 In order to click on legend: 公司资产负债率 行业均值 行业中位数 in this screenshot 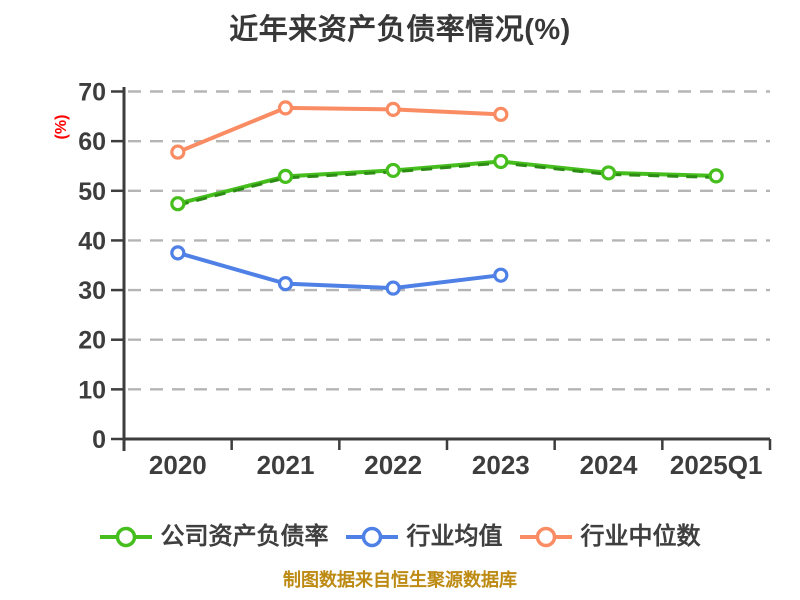, I will do `click(400, 537)`.